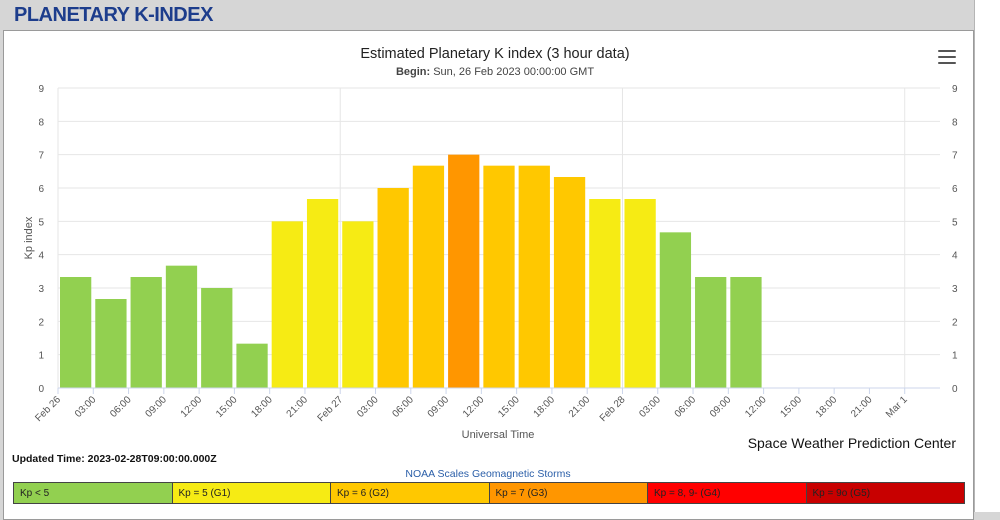 The width and height of the screenshot is (1000, 520). What do you see at coordinates (251, 493) in the screenshot?
I see `scale-cell-g1: Kp = 5 (G1)` at bounding box center [251, 493].